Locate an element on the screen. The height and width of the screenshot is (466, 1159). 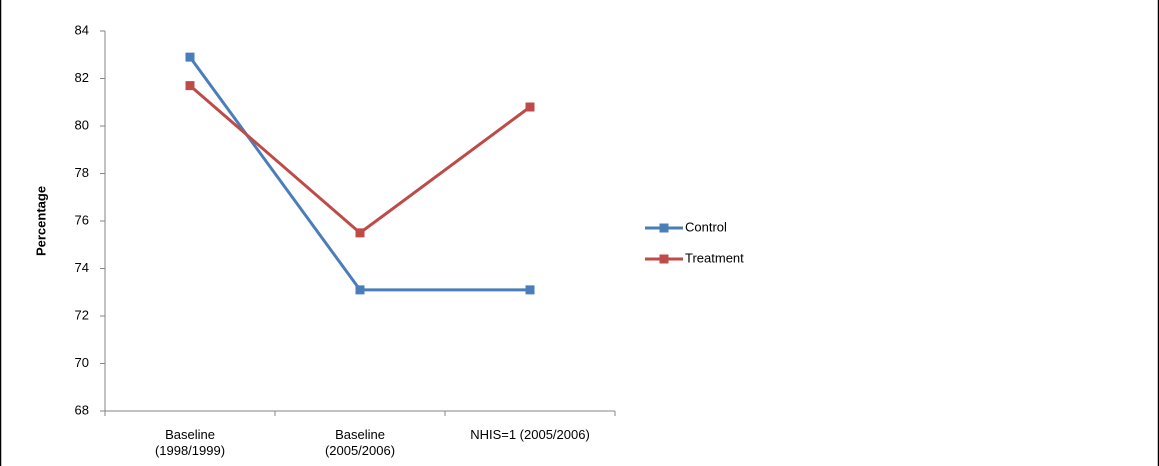
legend-label: Treatment is located at coordinates (714, 257).